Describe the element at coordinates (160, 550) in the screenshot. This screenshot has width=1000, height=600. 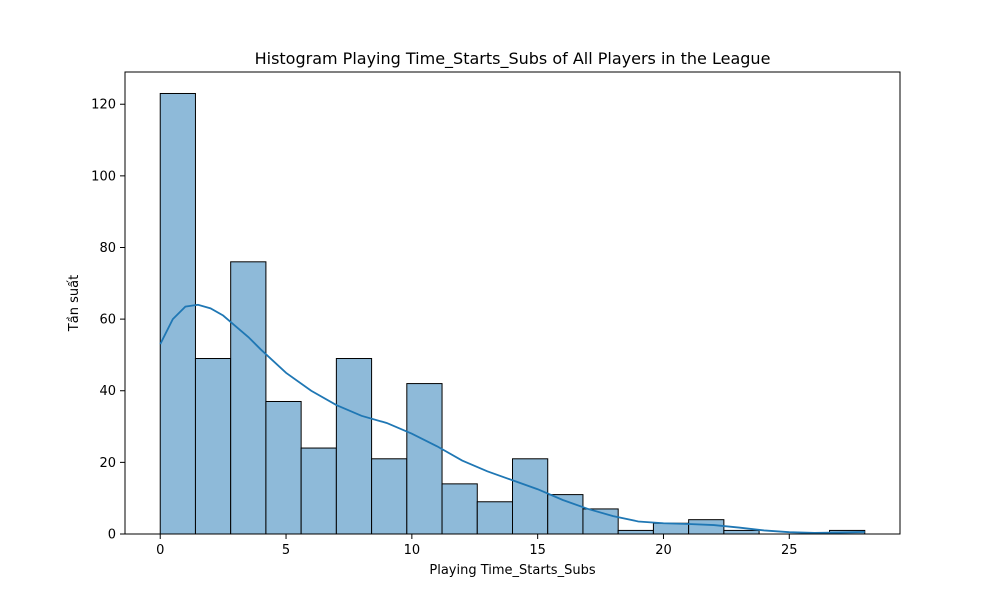
I see `x-tick-label: 0` at that location.